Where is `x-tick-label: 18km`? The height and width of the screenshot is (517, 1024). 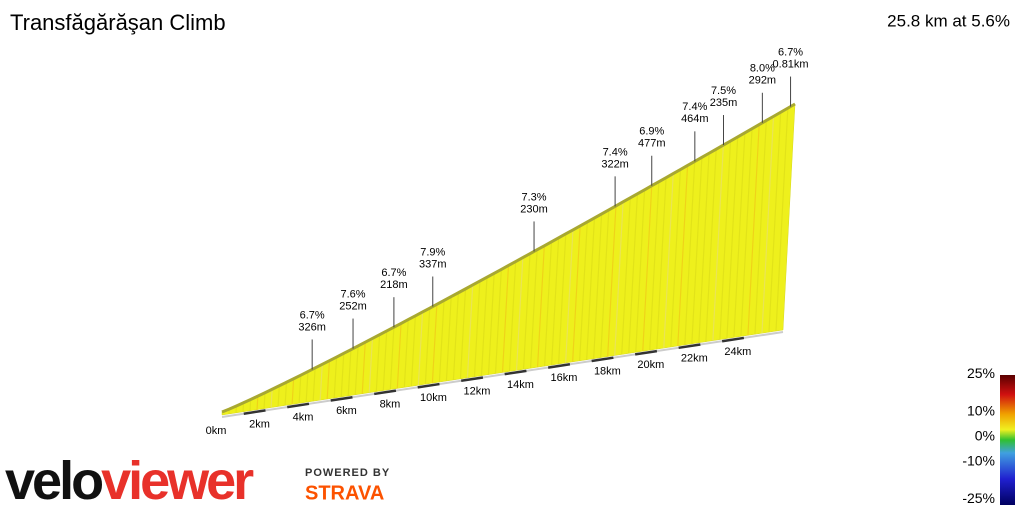
x-tick-label: 18km is located at coordinates (607, 372).